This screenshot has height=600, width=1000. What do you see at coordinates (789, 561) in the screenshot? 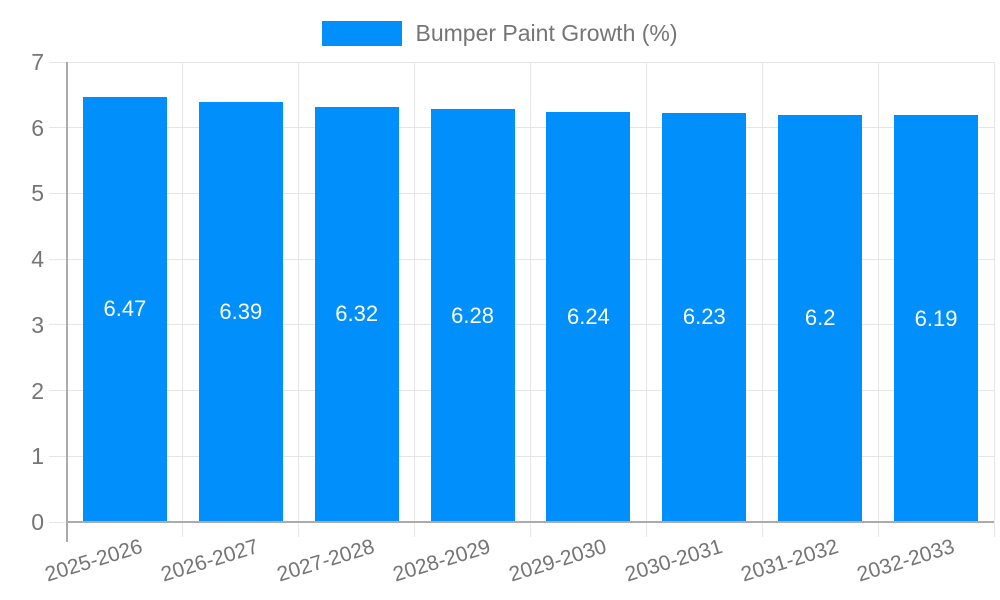
I see `x-axis-tick-label: 2031-2032` at bounding box center [789, 561].